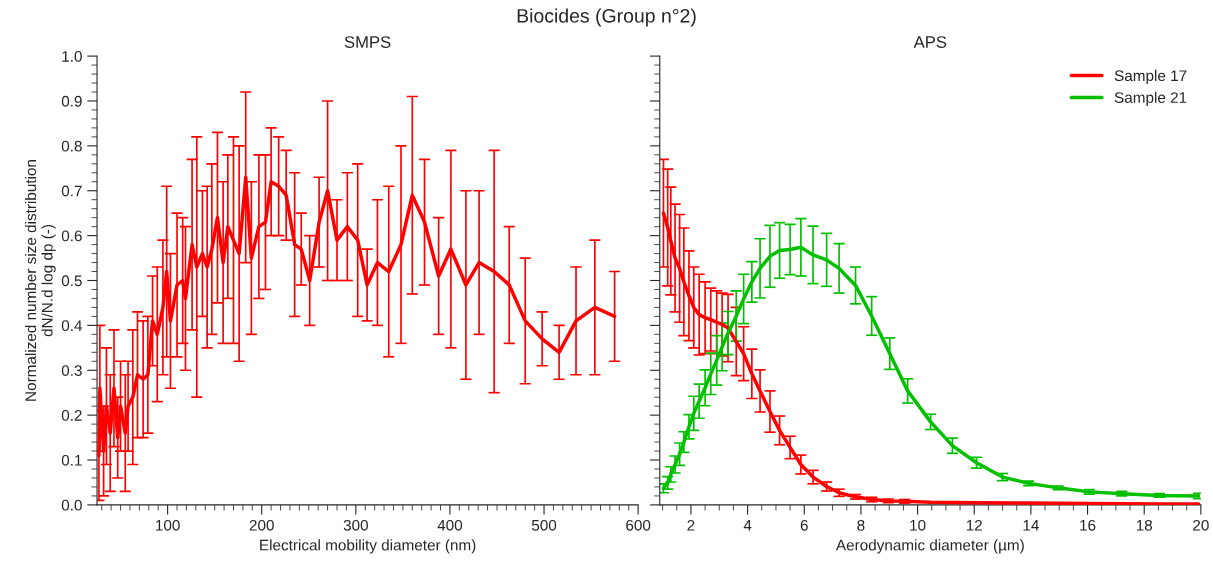 The width and height of the screenshot is (1213, 561). I want to click on y-tick-label: 0.1, so click(71, 460).